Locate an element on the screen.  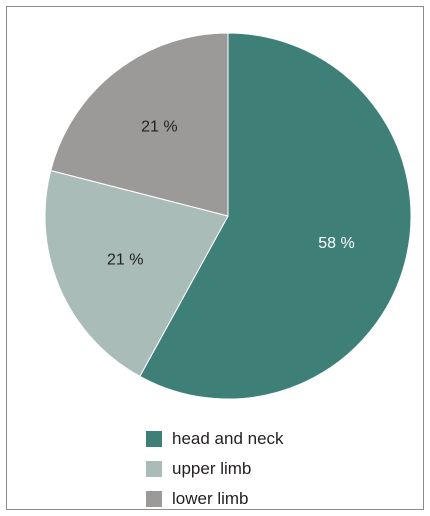
pie-label-lower-limb: 21 % is located at coordinates (159, 127).